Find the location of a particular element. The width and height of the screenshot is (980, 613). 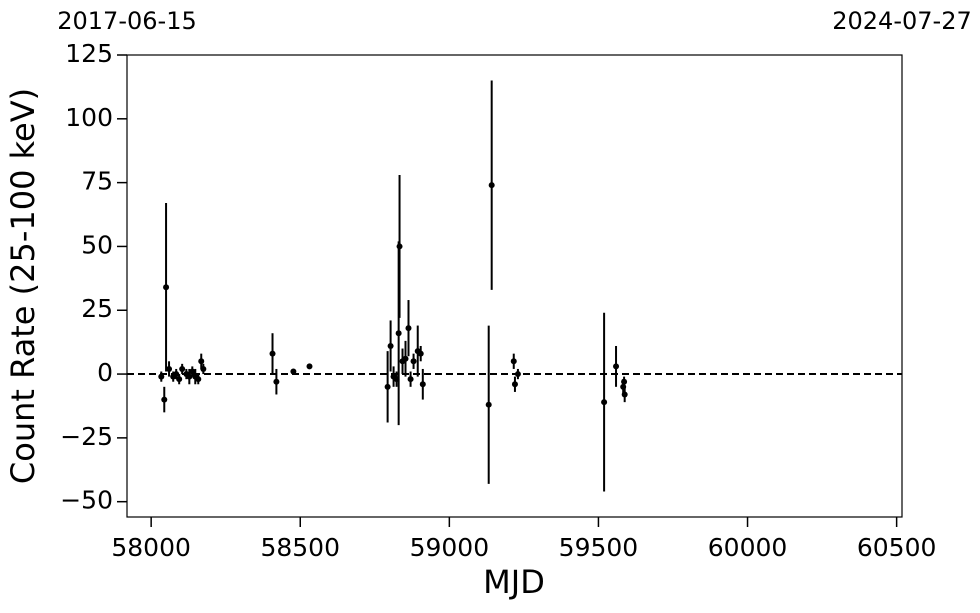

y-tick-label: 75 is located at coordinates (97, 181).